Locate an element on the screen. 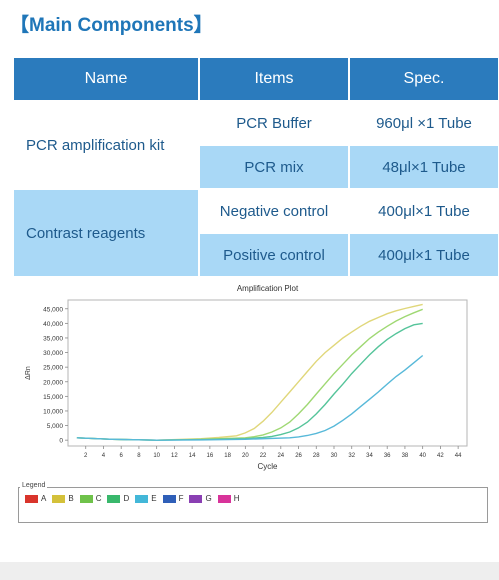 This screenshot has width=499, height=580. legend-item: H is located at coordinates (228, 498).